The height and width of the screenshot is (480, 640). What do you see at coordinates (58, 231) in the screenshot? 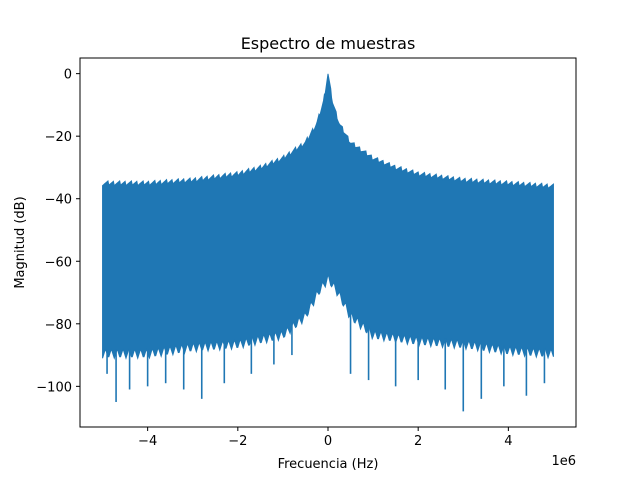
I see `y-axis-ticks: 0 −20 −40 −60 −80 −100` at bounding box center [58, 231].